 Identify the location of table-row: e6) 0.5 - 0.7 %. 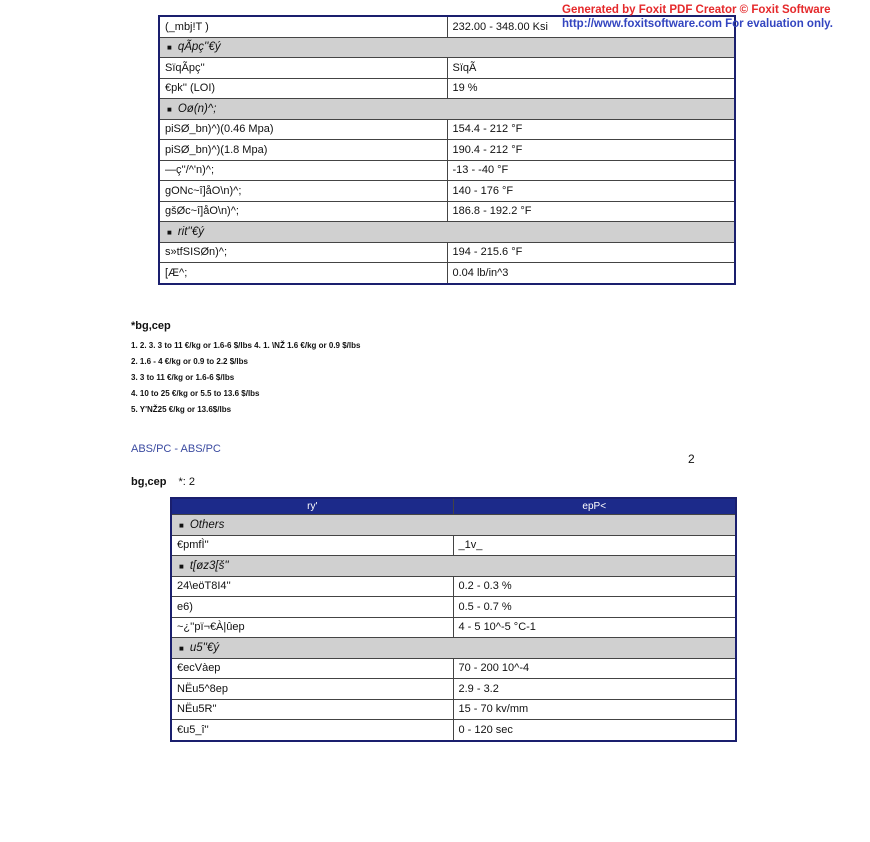
(453, 607).